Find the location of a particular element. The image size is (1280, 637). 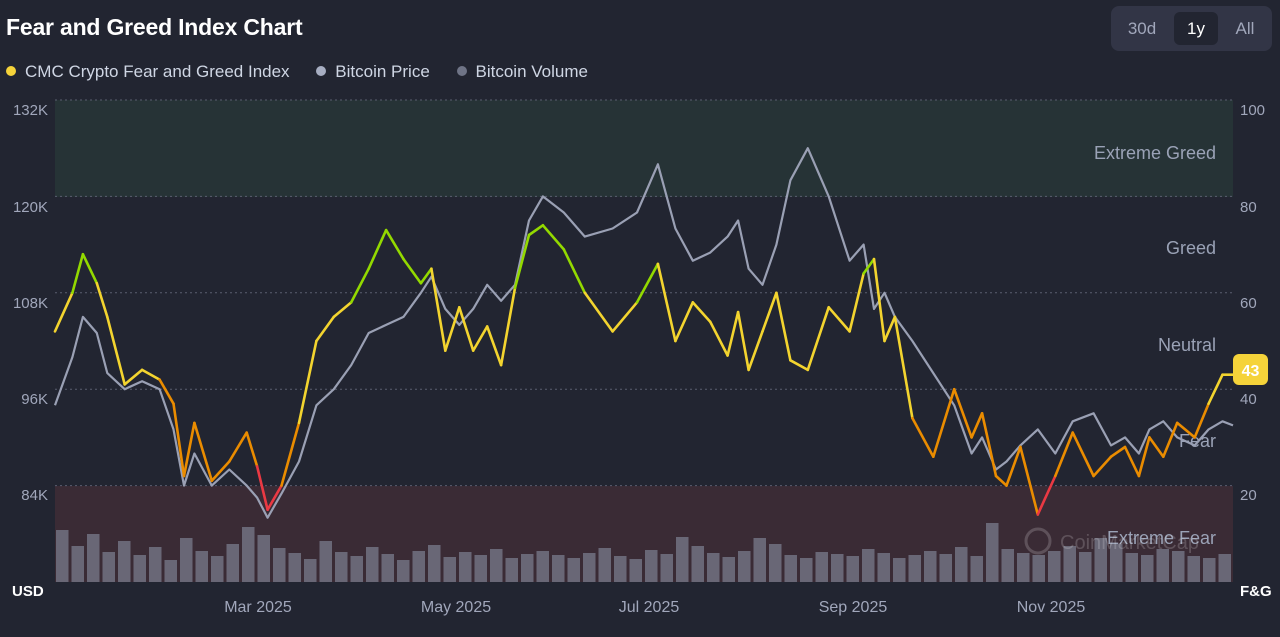

current-value-badge-bg is located at coordinates (1250, 369).